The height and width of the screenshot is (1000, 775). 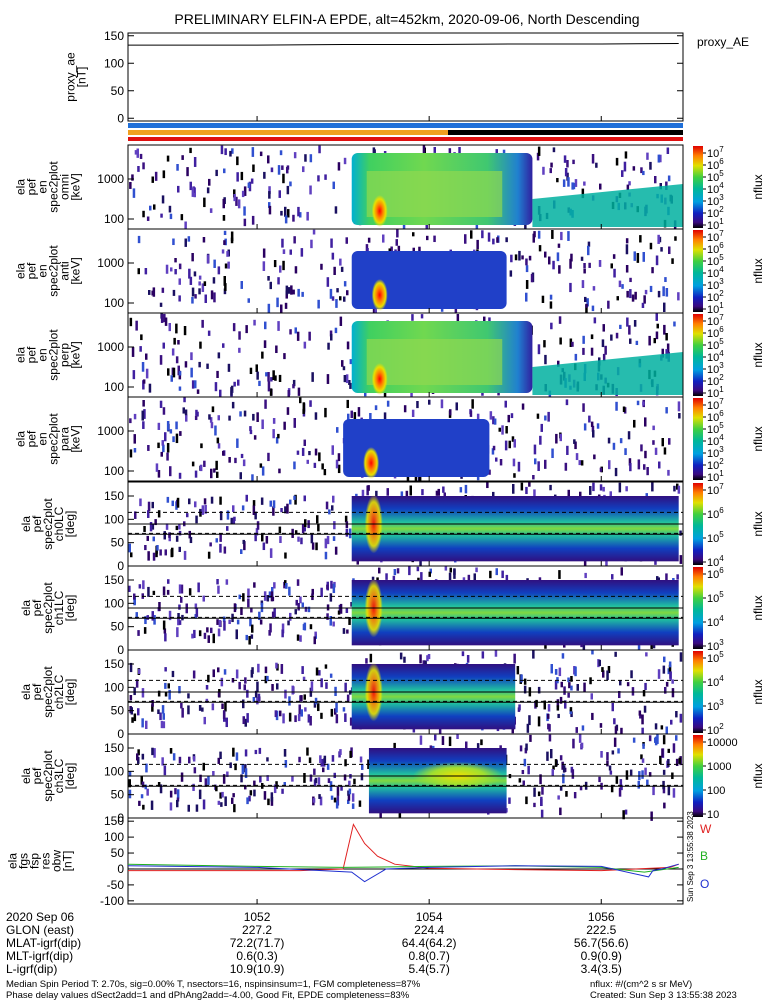 What do you see at coordinates (114, 496) in the screenshot?
I see `ytick-label: 150` at bounding box center [114, 496].